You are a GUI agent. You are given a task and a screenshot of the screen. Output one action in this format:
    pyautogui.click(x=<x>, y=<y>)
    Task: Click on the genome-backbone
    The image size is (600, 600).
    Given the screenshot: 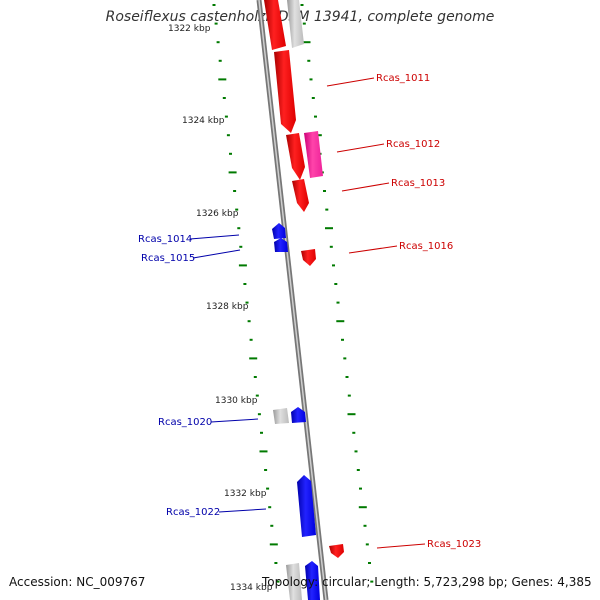 What is the action you would take?
    pyautogui.click(x=292, y=300)
    